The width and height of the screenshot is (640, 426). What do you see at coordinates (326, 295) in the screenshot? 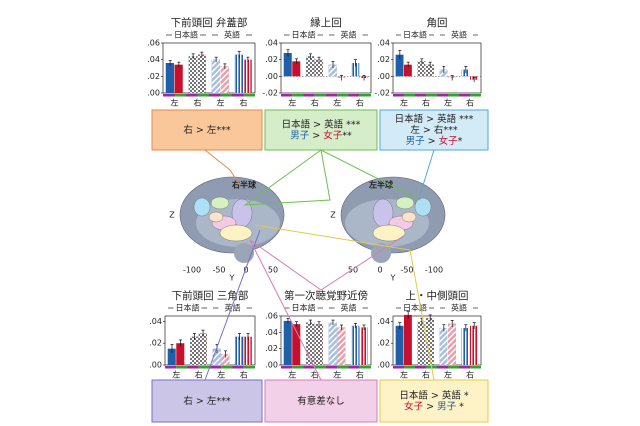
I see `chart-title: 第一次聴覚野近傍` at bounding box center [326, 295].